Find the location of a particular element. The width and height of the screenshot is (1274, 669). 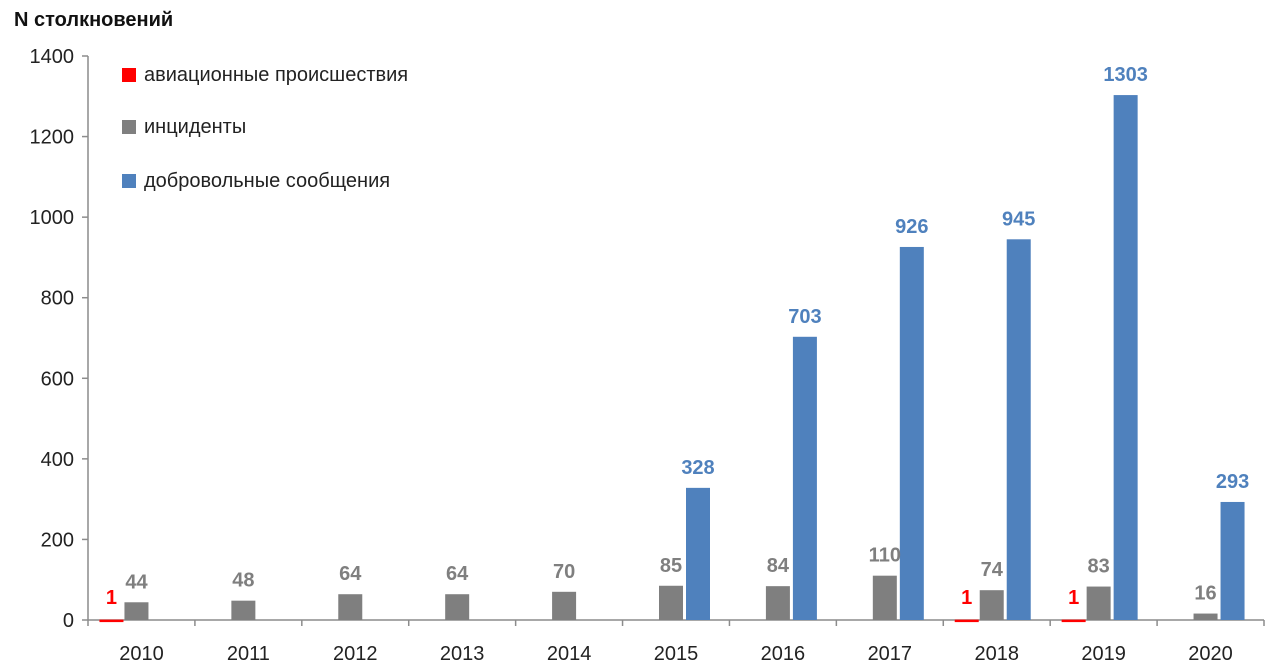

y-tick-label: 1200 is located at coordinates (52, 138).